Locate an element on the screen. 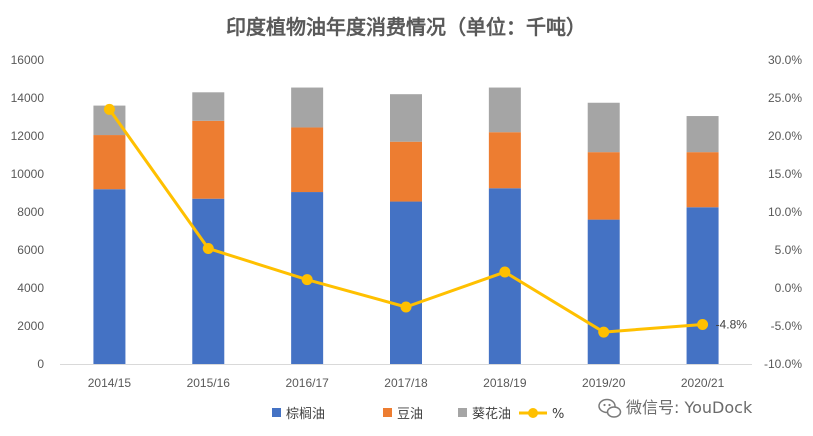 The image size is (813, 436). x-tick-label: 2016/17 is located at coordinates (307, 383).